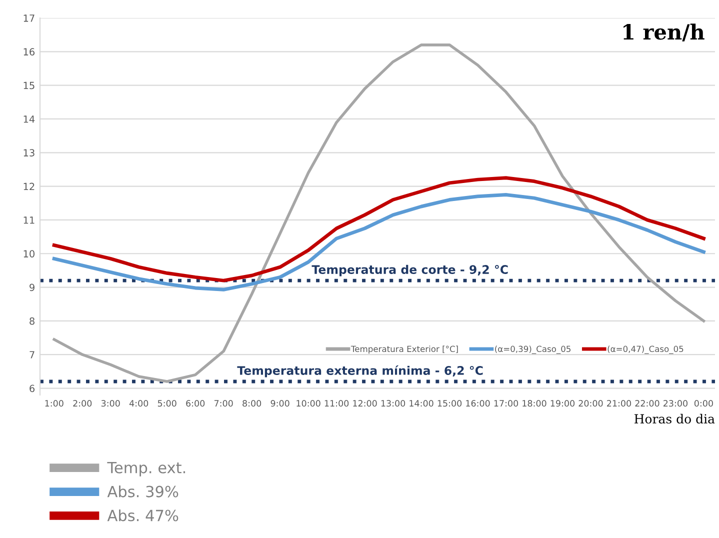 The image size is (719, 538). Describe the element at coordinates (422, 403) in the screenshot. I see `x-tick-label: 14:00` at that location.